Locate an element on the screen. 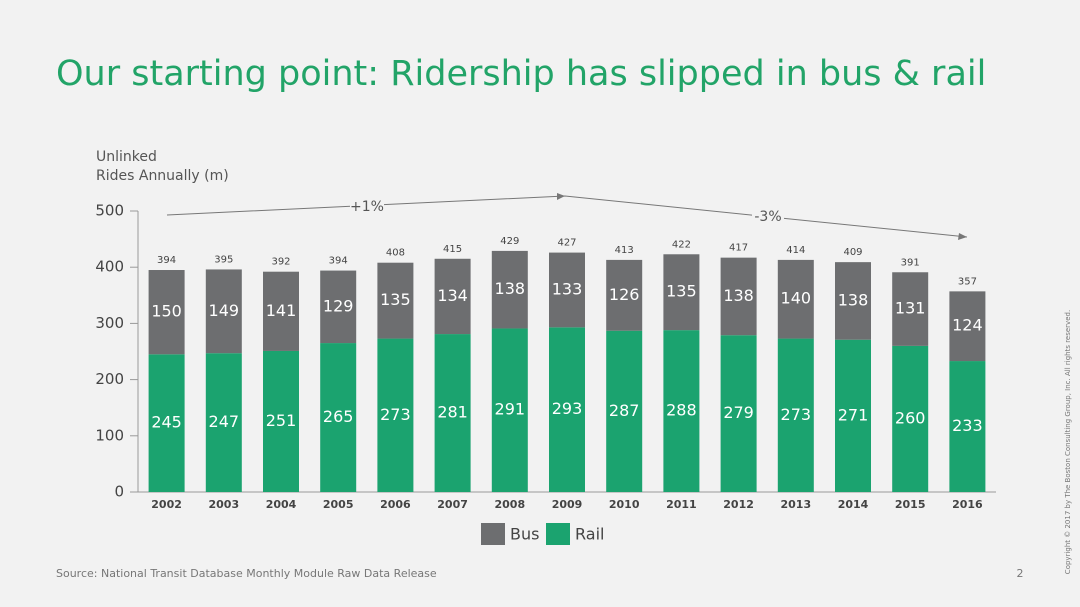 The height and width of the screenshot is (607, 1080). value-label: 281 is located at coordinates (452, 412).